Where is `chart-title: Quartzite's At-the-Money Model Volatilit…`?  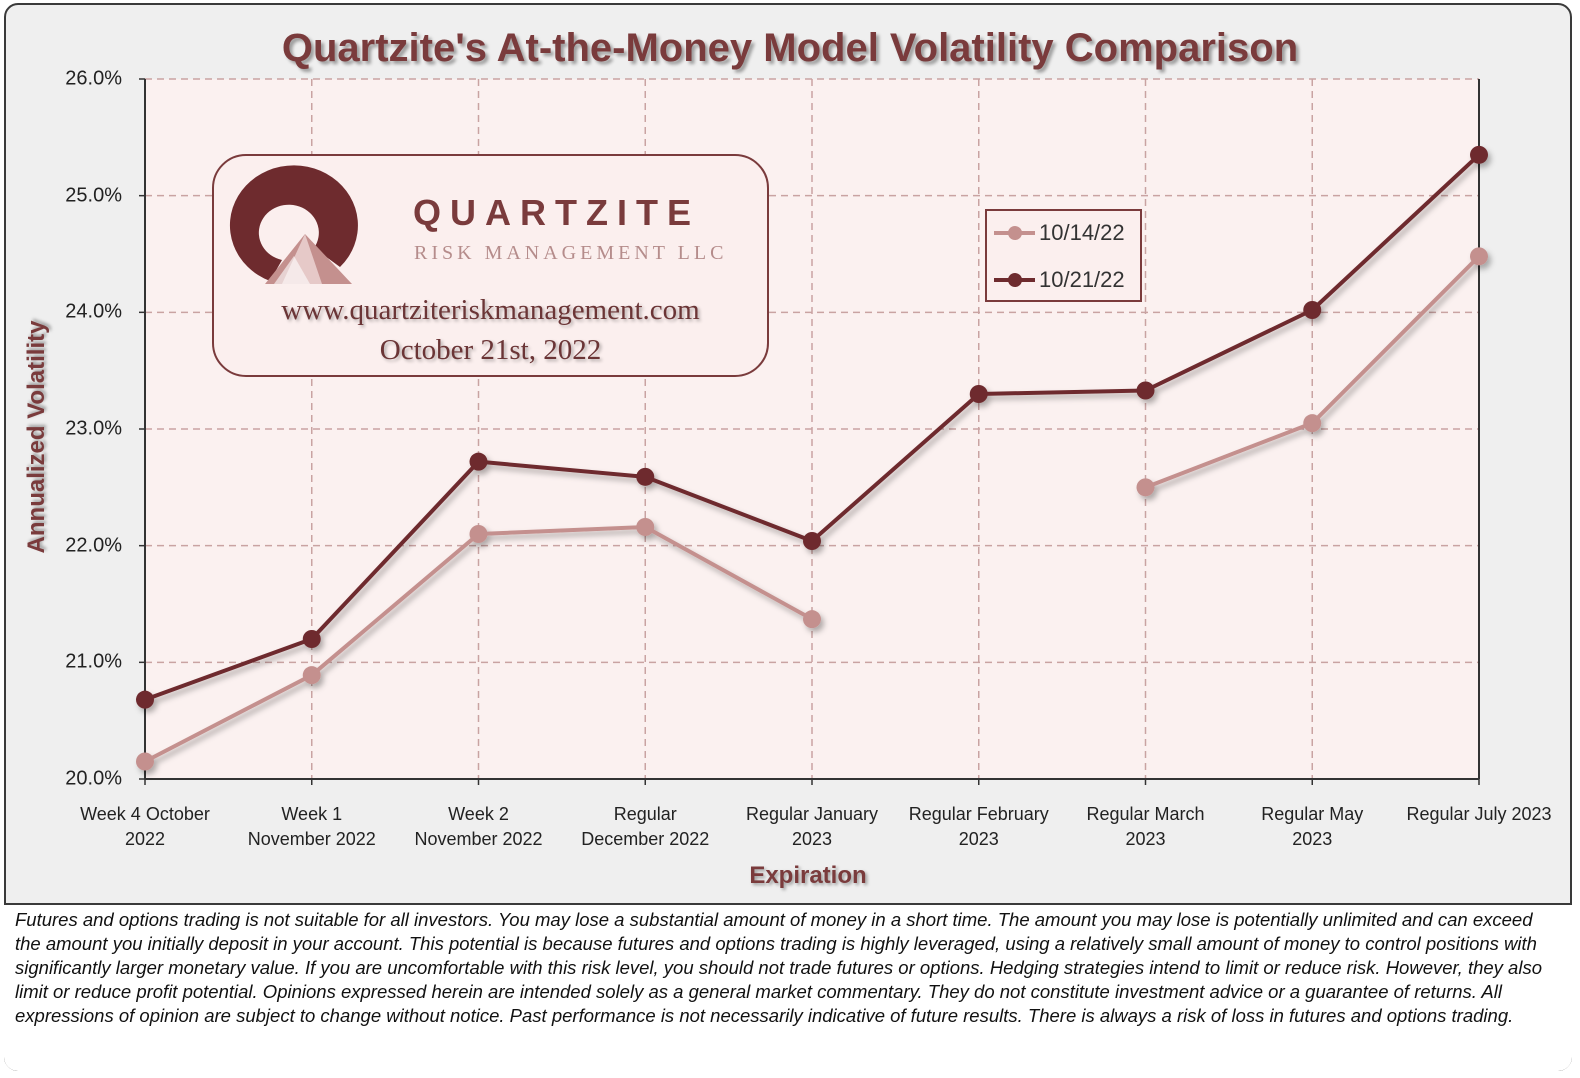 chart-title: Quartzite's At-the-Money Model Volatilit… is located at coordinates (790, 48).